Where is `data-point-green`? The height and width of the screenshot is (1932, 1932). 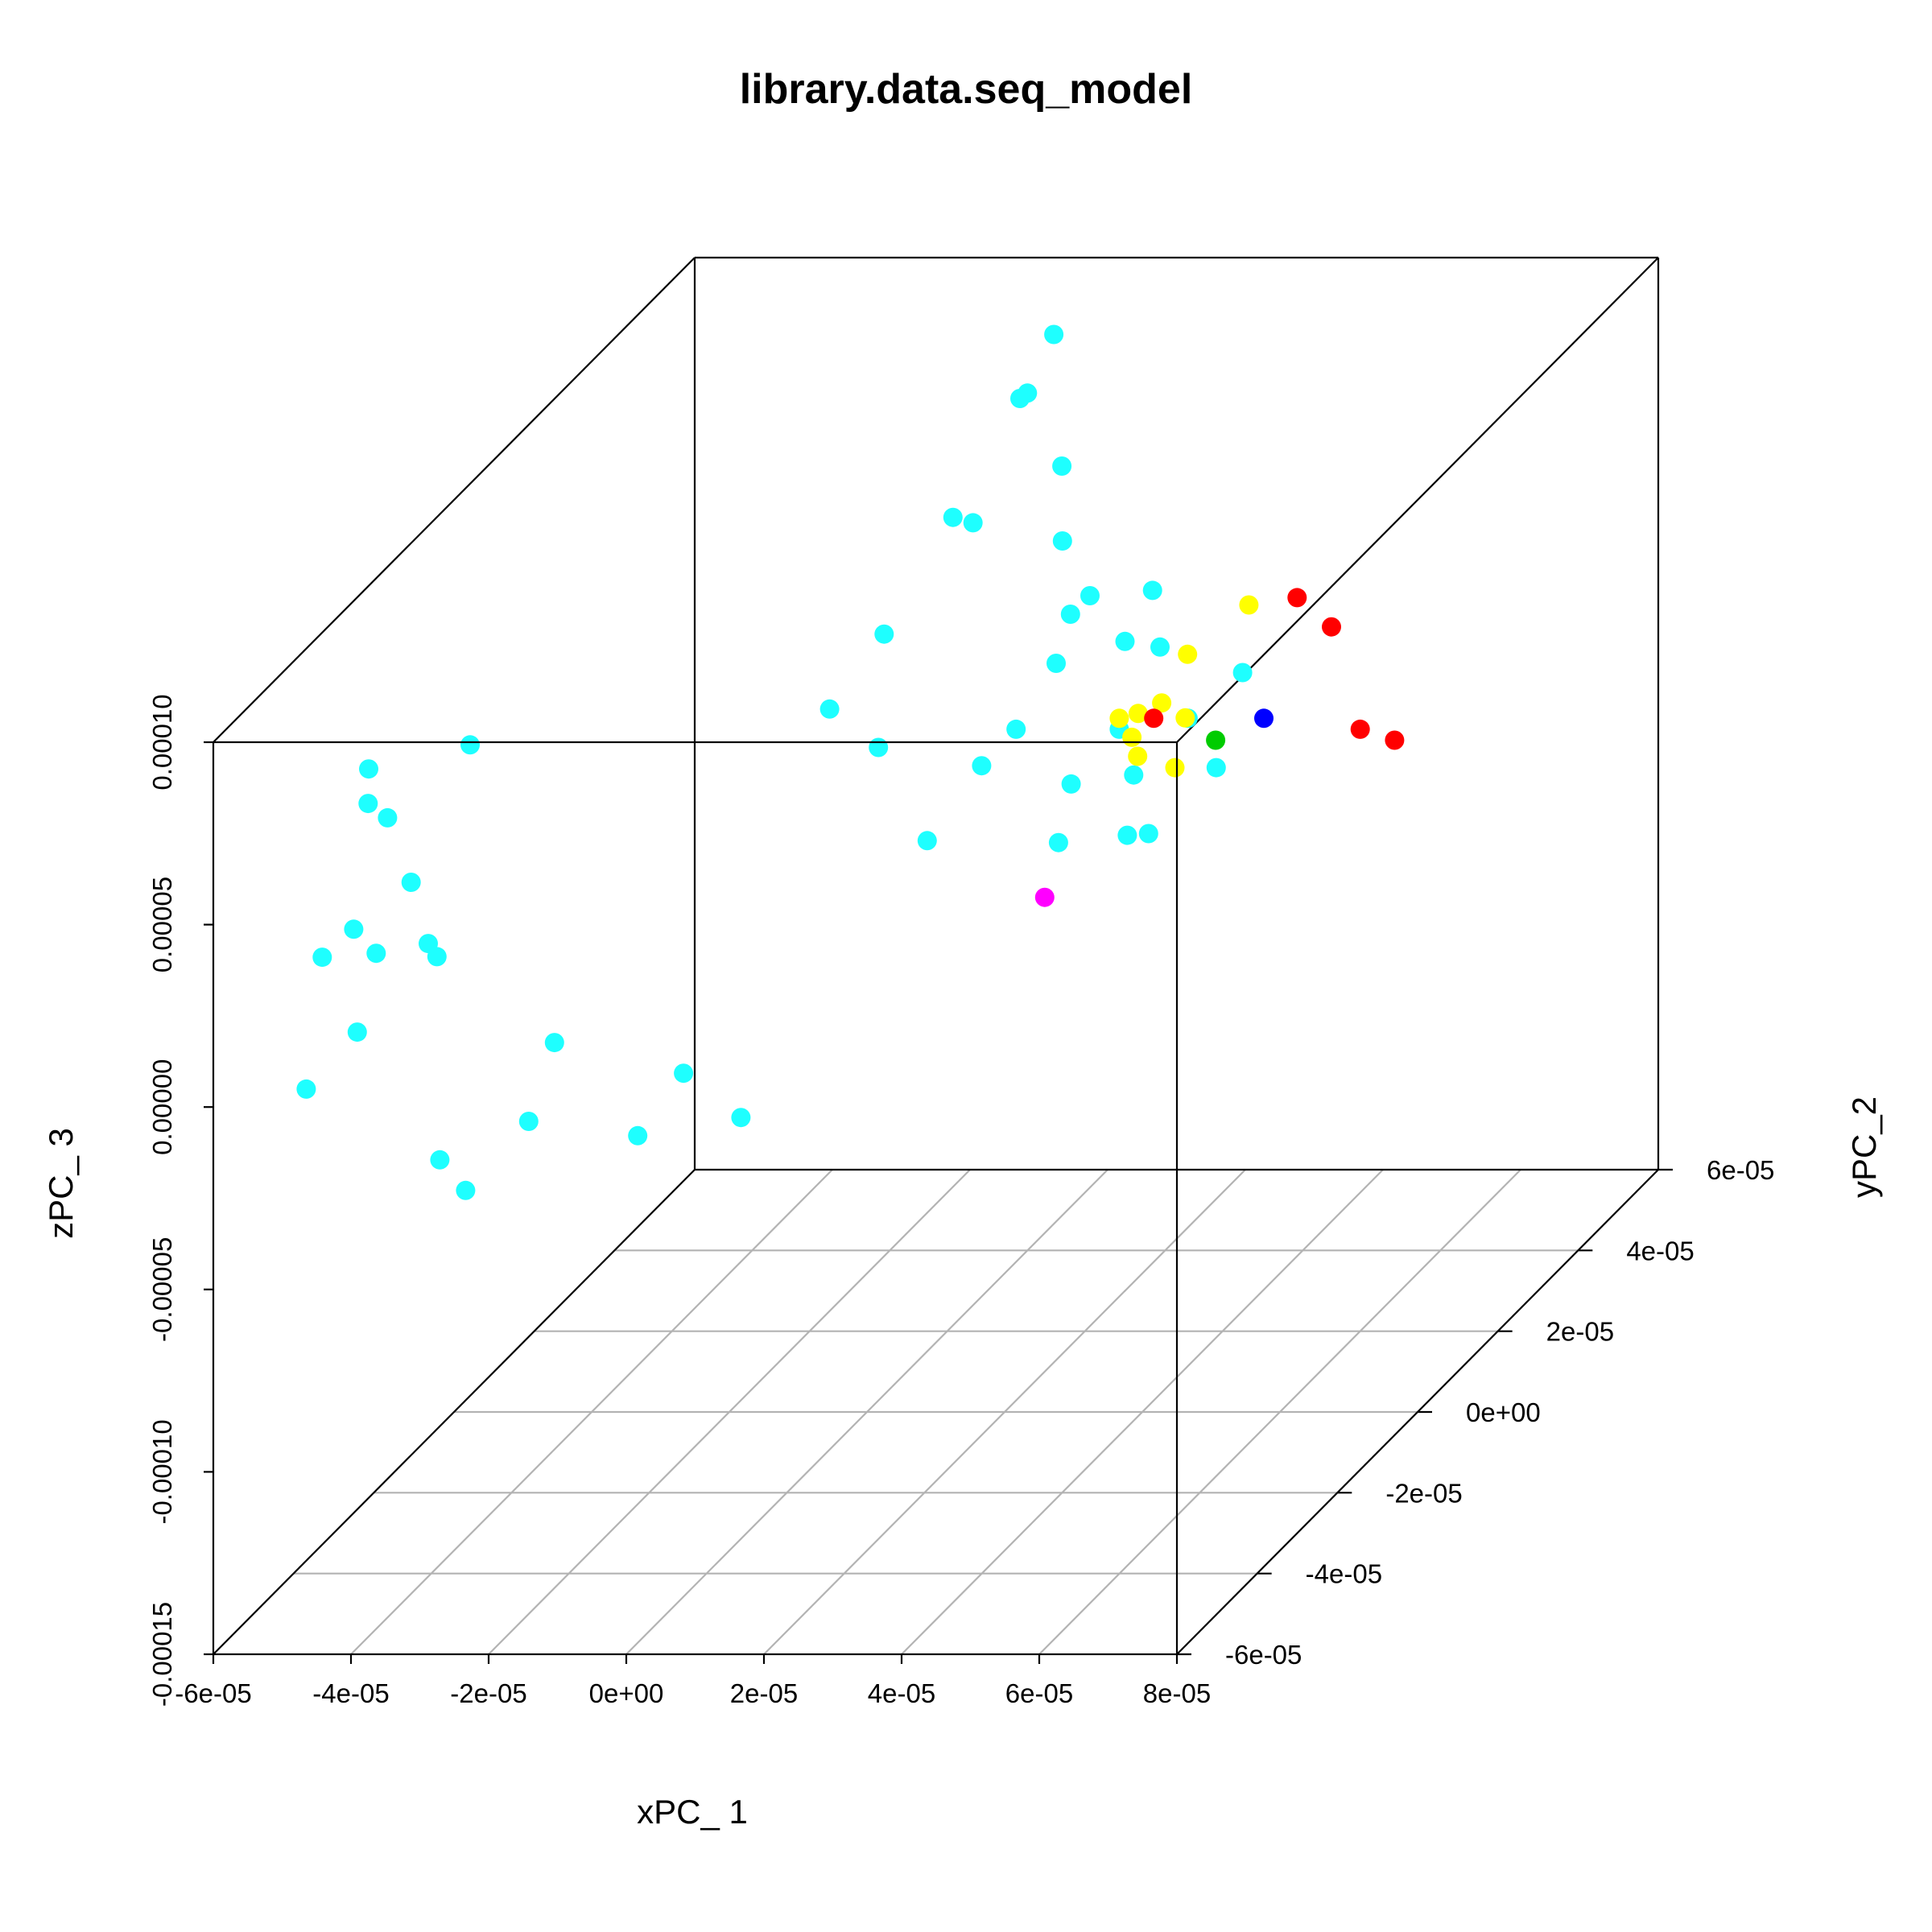 data-point-green is located at coordinates (1216, 740).